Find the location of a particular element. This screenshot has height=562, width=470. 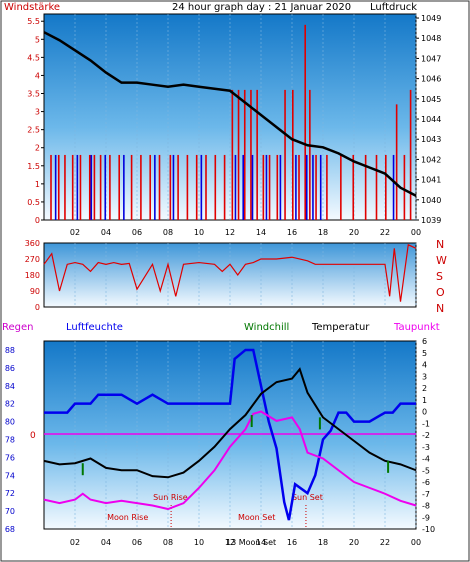

rain-zero-label: 0 is located at coordinates (33, 436).